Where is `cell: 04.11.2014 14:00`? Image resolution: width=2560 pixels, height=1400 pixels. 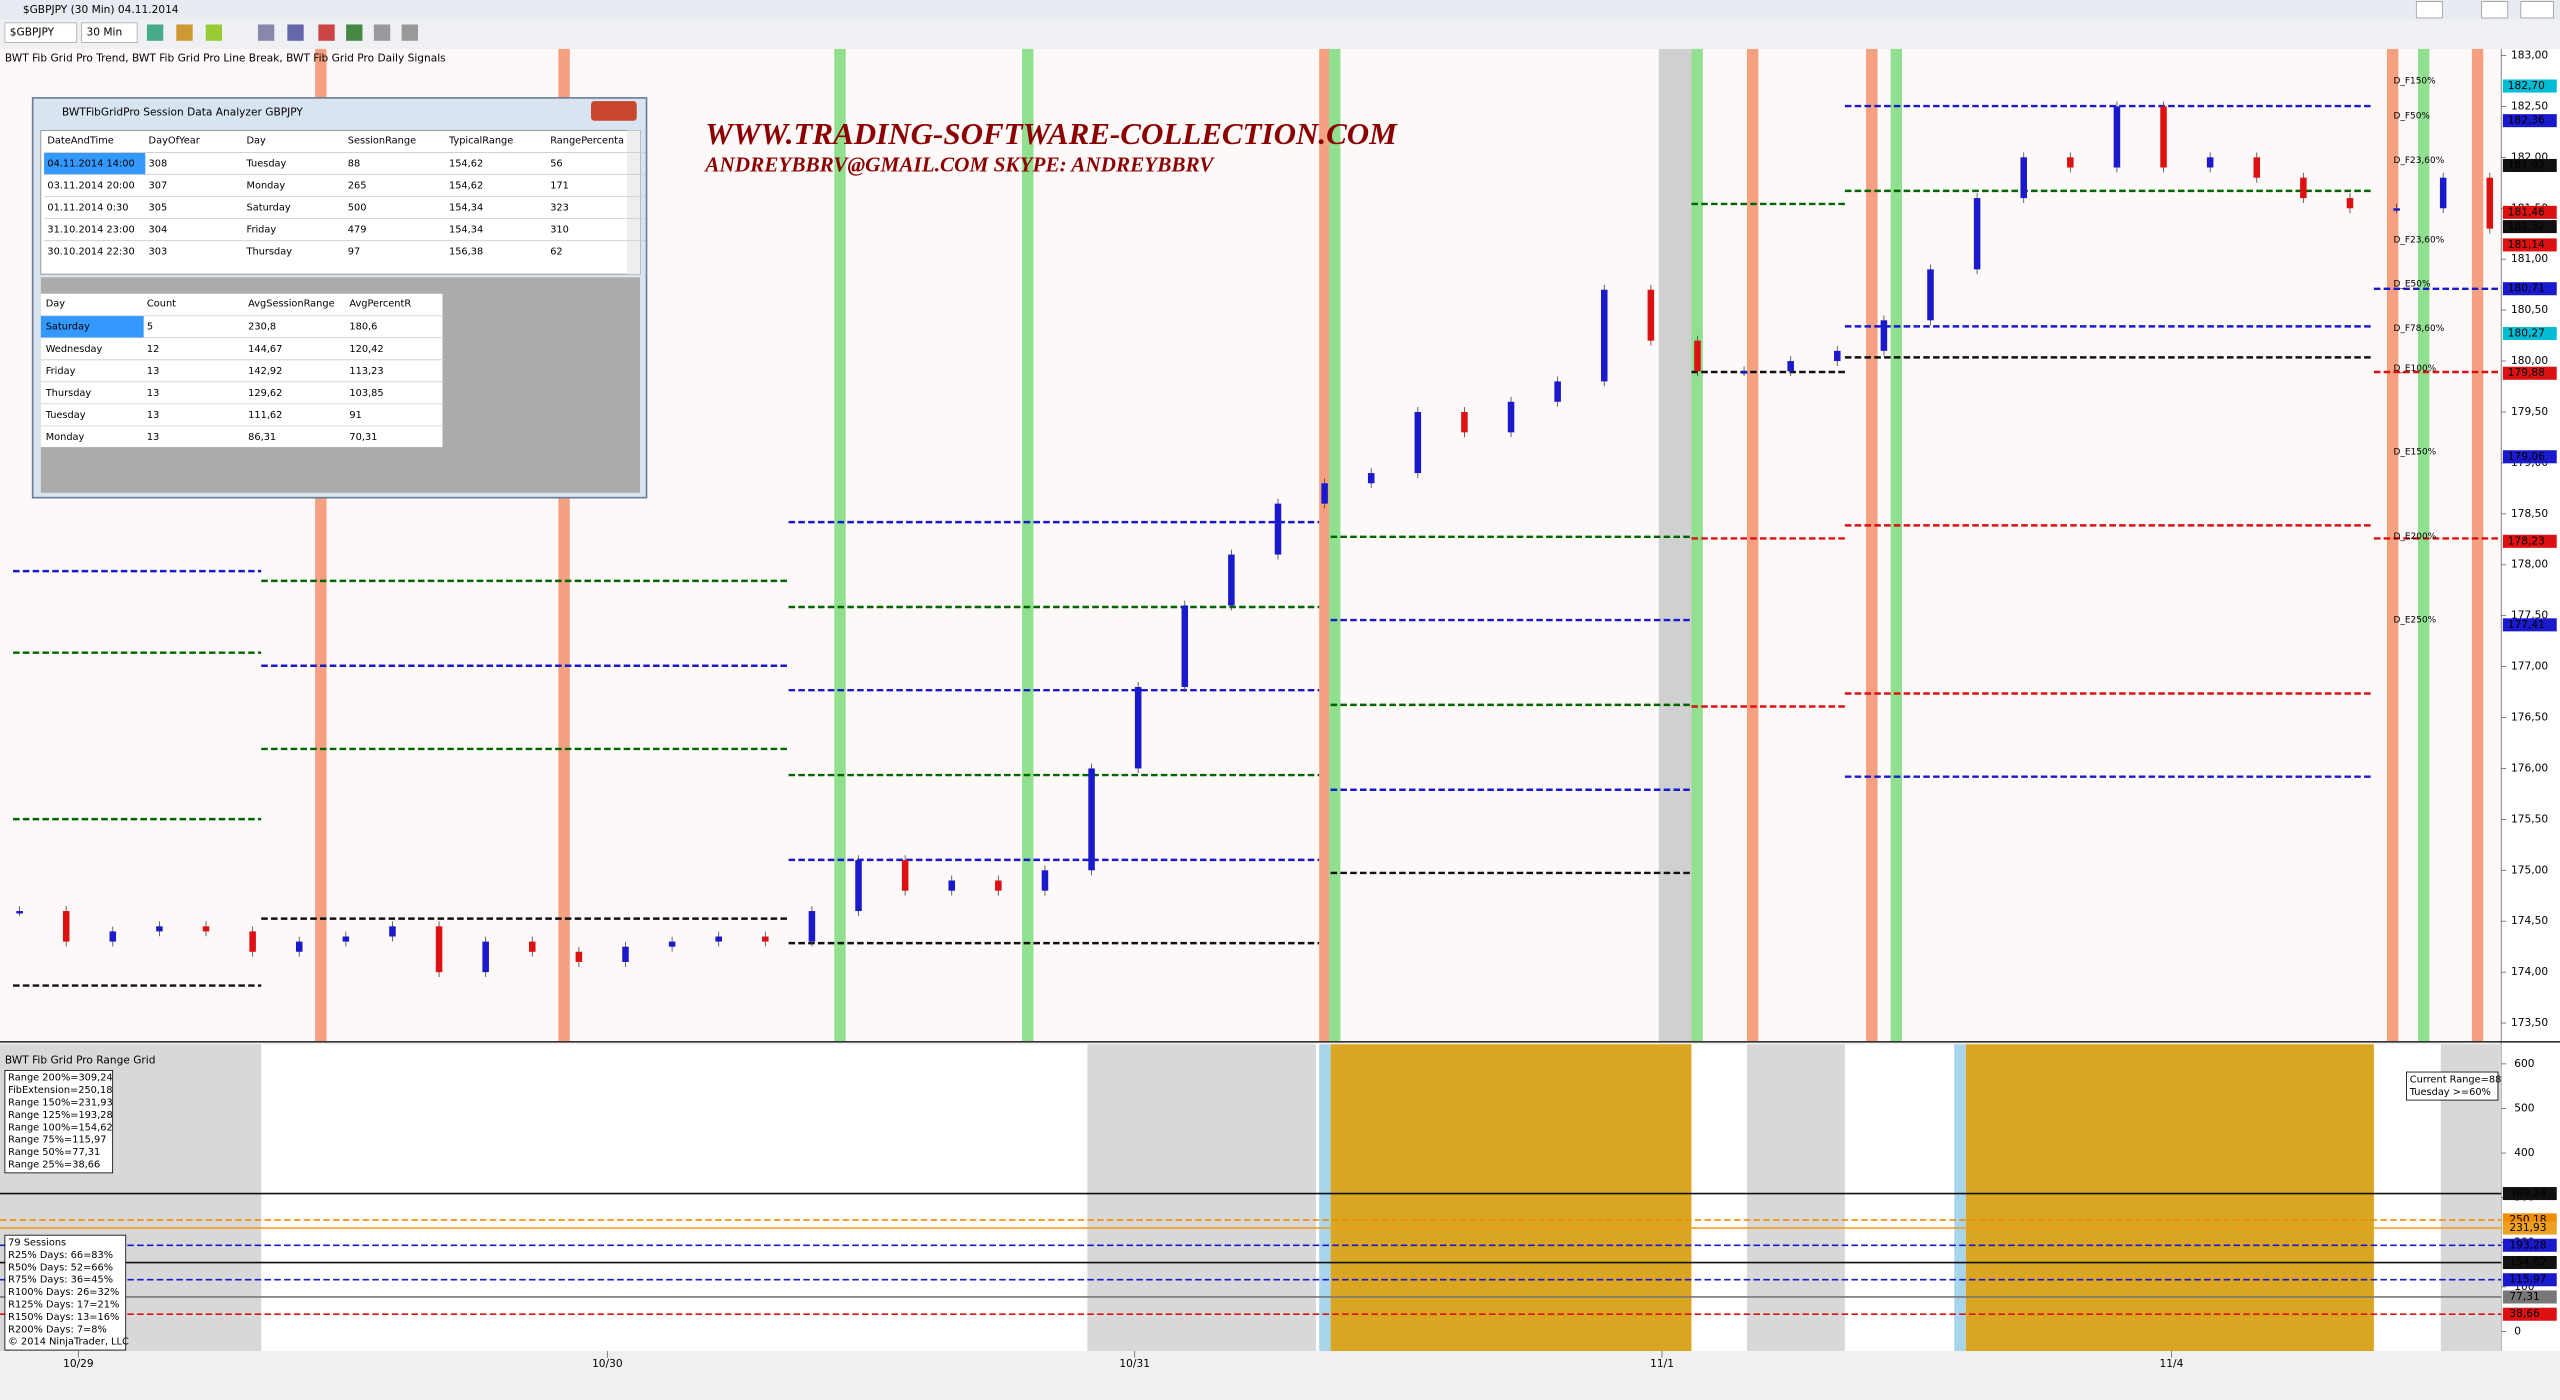 cell: 04.11.2014 14:00 is located at coordinates (90, 164).